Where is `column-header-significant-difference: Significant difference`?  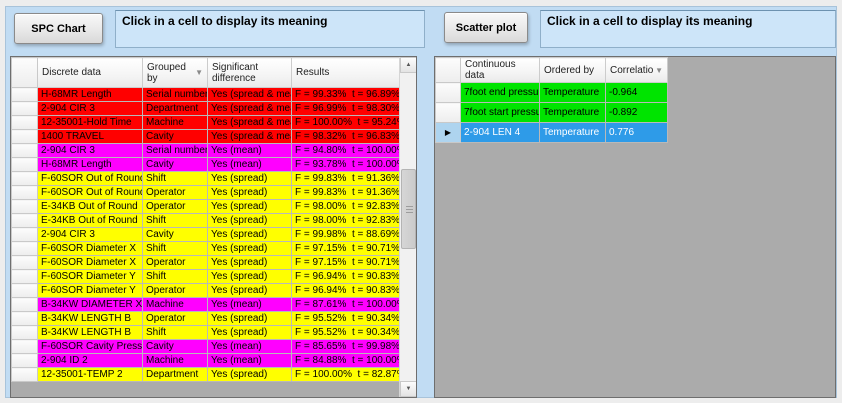
column-header-significant-difference: Significant difference is located at coordinates (249, 72).